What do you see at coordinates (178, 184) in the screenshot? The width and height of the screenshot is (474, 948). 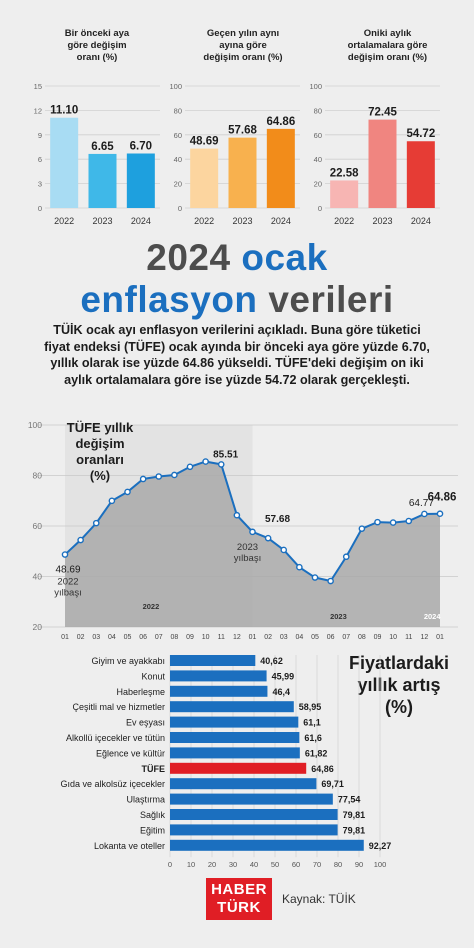 I see `mini-chart-2-ytick-label: 20` at bounding box center [178, 184].